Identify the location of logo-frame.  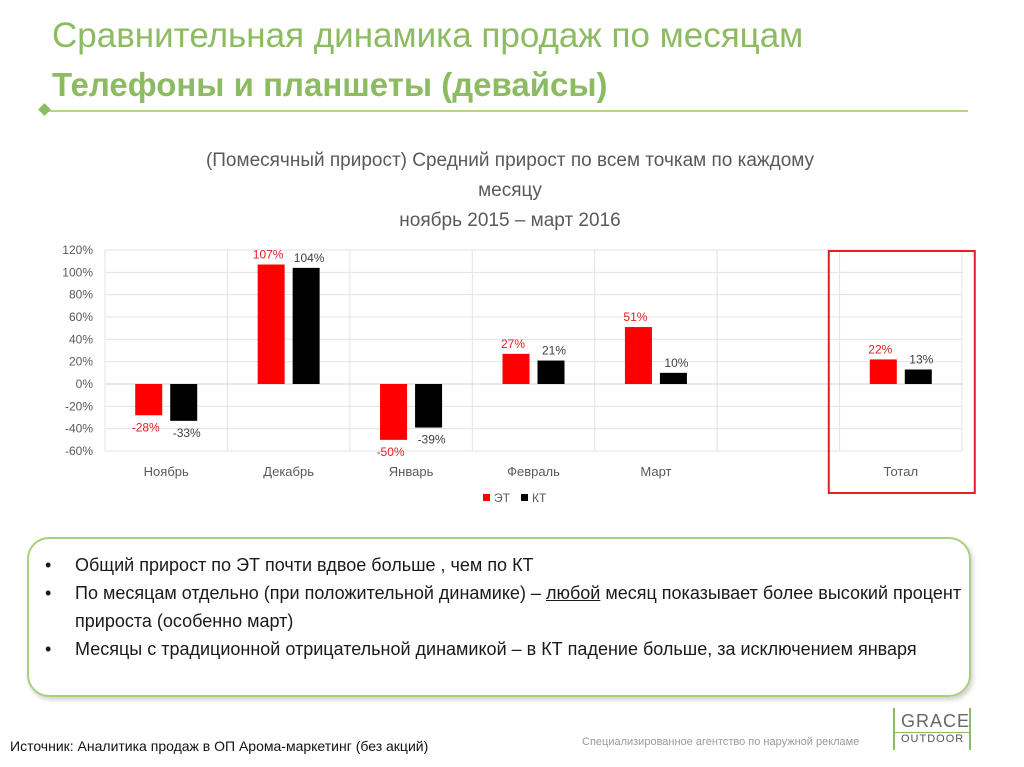
(932, 729).